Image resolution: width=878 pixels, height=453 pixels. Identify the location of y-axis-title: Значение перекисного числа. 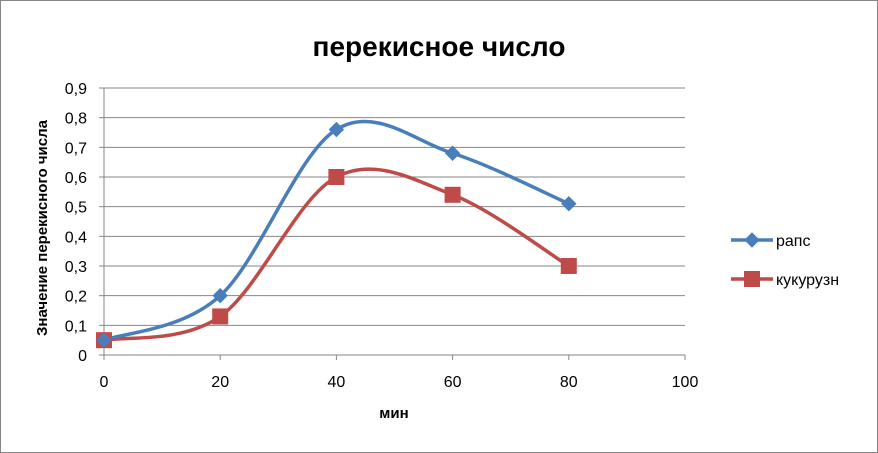
(42, 227).